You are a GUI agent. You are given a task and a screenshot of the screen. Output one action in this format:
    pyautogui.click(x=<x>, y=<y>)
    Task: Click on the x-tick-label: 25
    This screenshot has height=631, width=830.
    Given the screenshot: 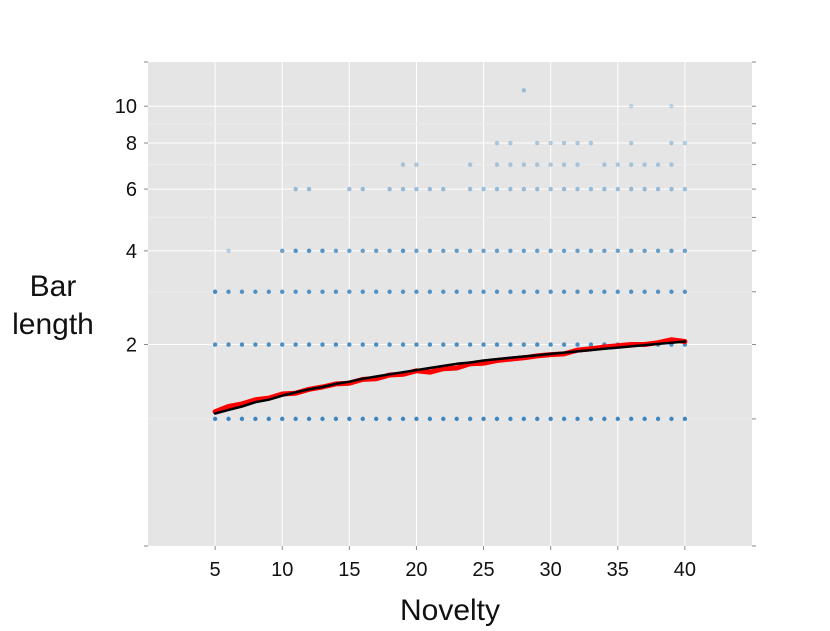 What is the action you would take?
    pyautogui.click(x=483, y=570)
    